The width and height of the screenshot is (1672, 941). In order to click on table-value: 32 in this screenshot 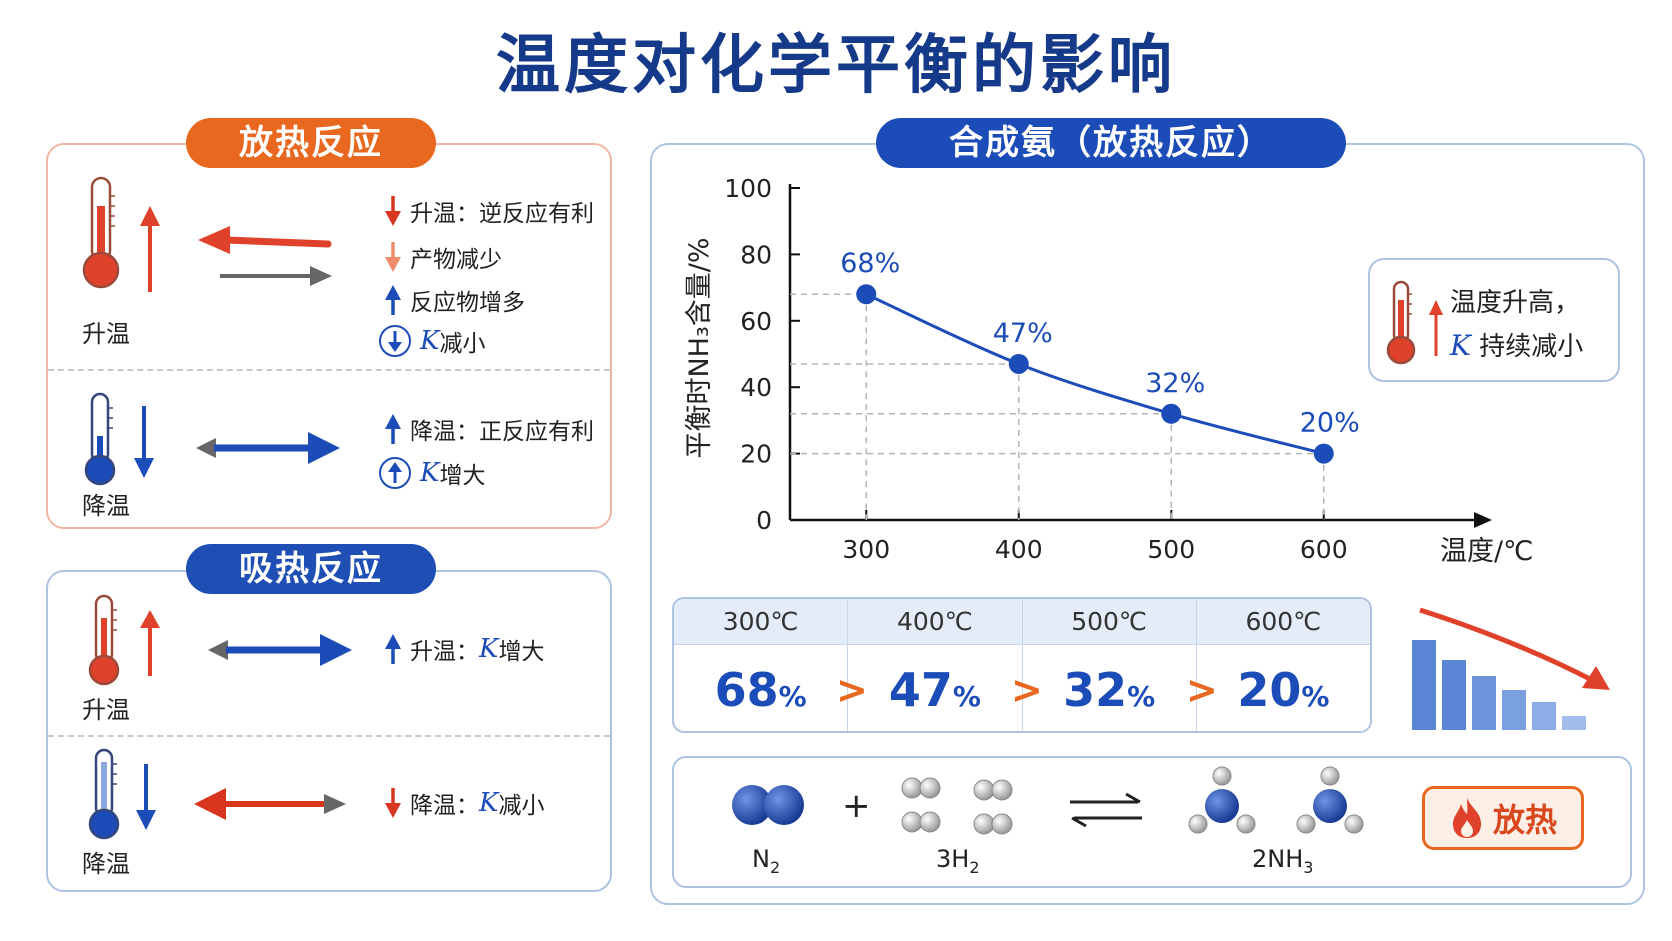, I will do `click(1095, 690)`.